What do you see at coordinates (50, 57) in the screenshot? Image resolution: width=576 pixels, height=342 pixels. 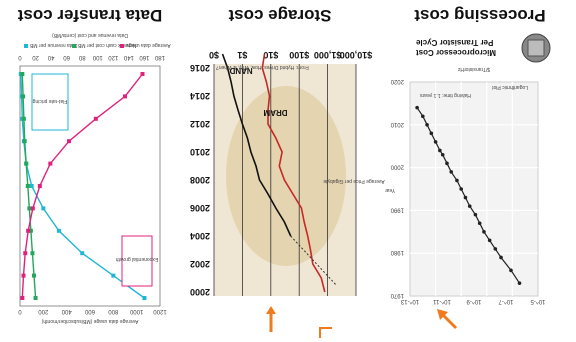 I see `transfer-left-tick: 40` at bounding box center [50, 57].